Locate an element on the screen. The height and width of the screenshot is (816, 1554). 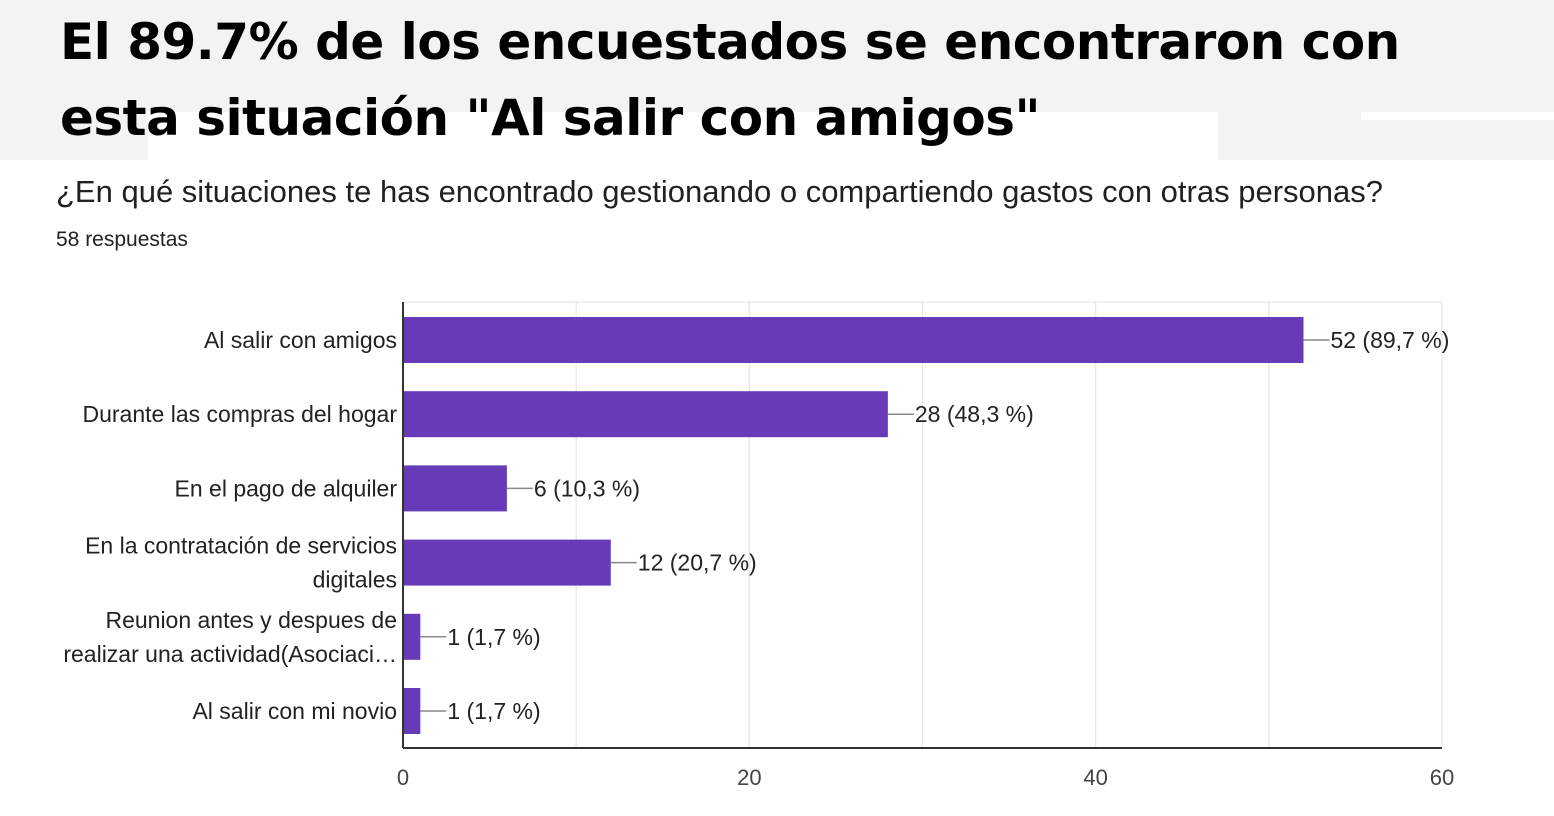
response-count: 58 respuestas is located at coordinates (122, 239).